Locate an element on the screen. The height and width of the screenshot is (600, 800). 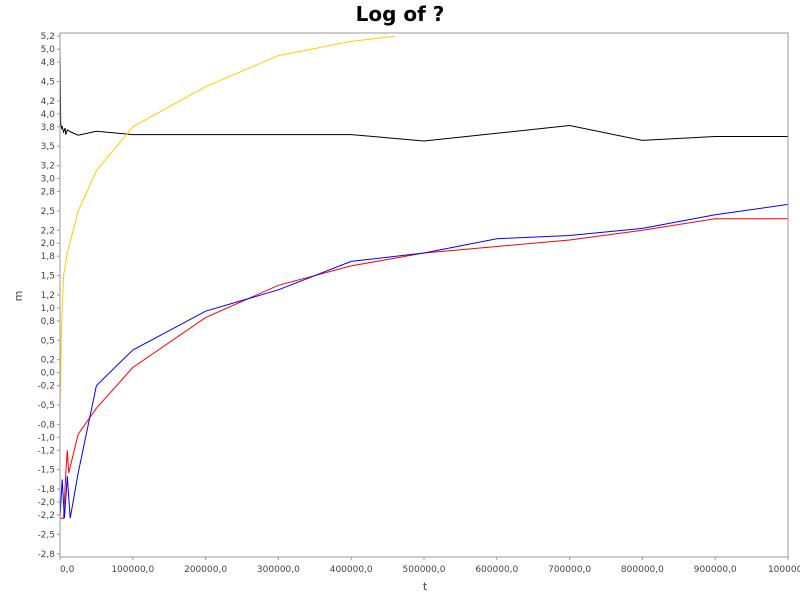
x-tick-label: 700000,0 is located at coordinates (569, 570).